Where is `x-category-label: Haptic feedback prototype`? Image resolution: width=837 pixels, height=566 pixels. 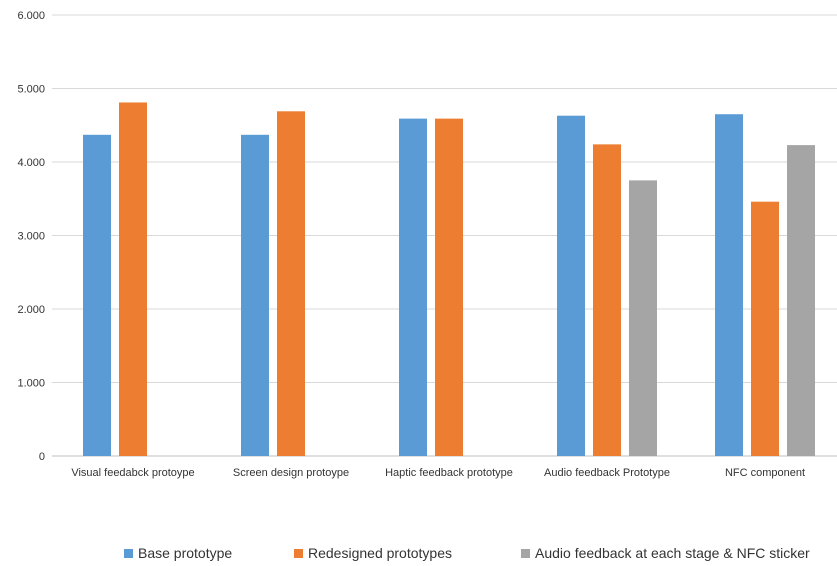
x-category-label: Haptic feedback prototype is located at coordinates (449, 473).